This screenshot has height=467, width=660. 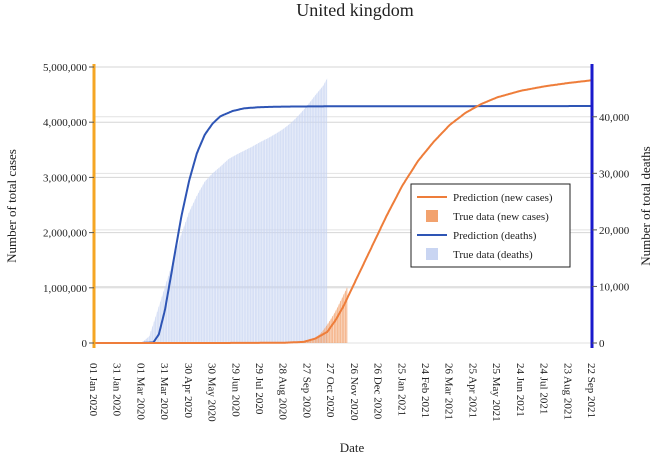 What do you see at coordinates (117, 390) in the screenshot?
I see `x-tick-label: 31 Jan 2020` at bounding box center [117, 390].